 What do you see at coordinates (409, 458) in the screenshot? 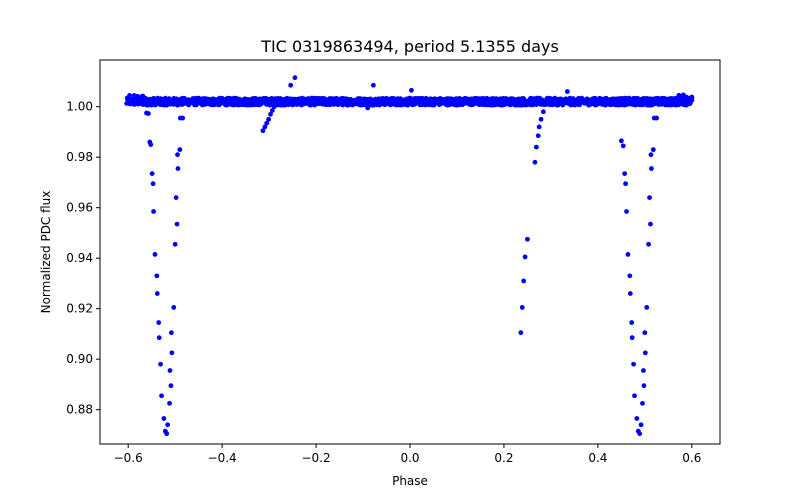
I see `x-tick-label: 0.0` at bounding box center [409, 458].